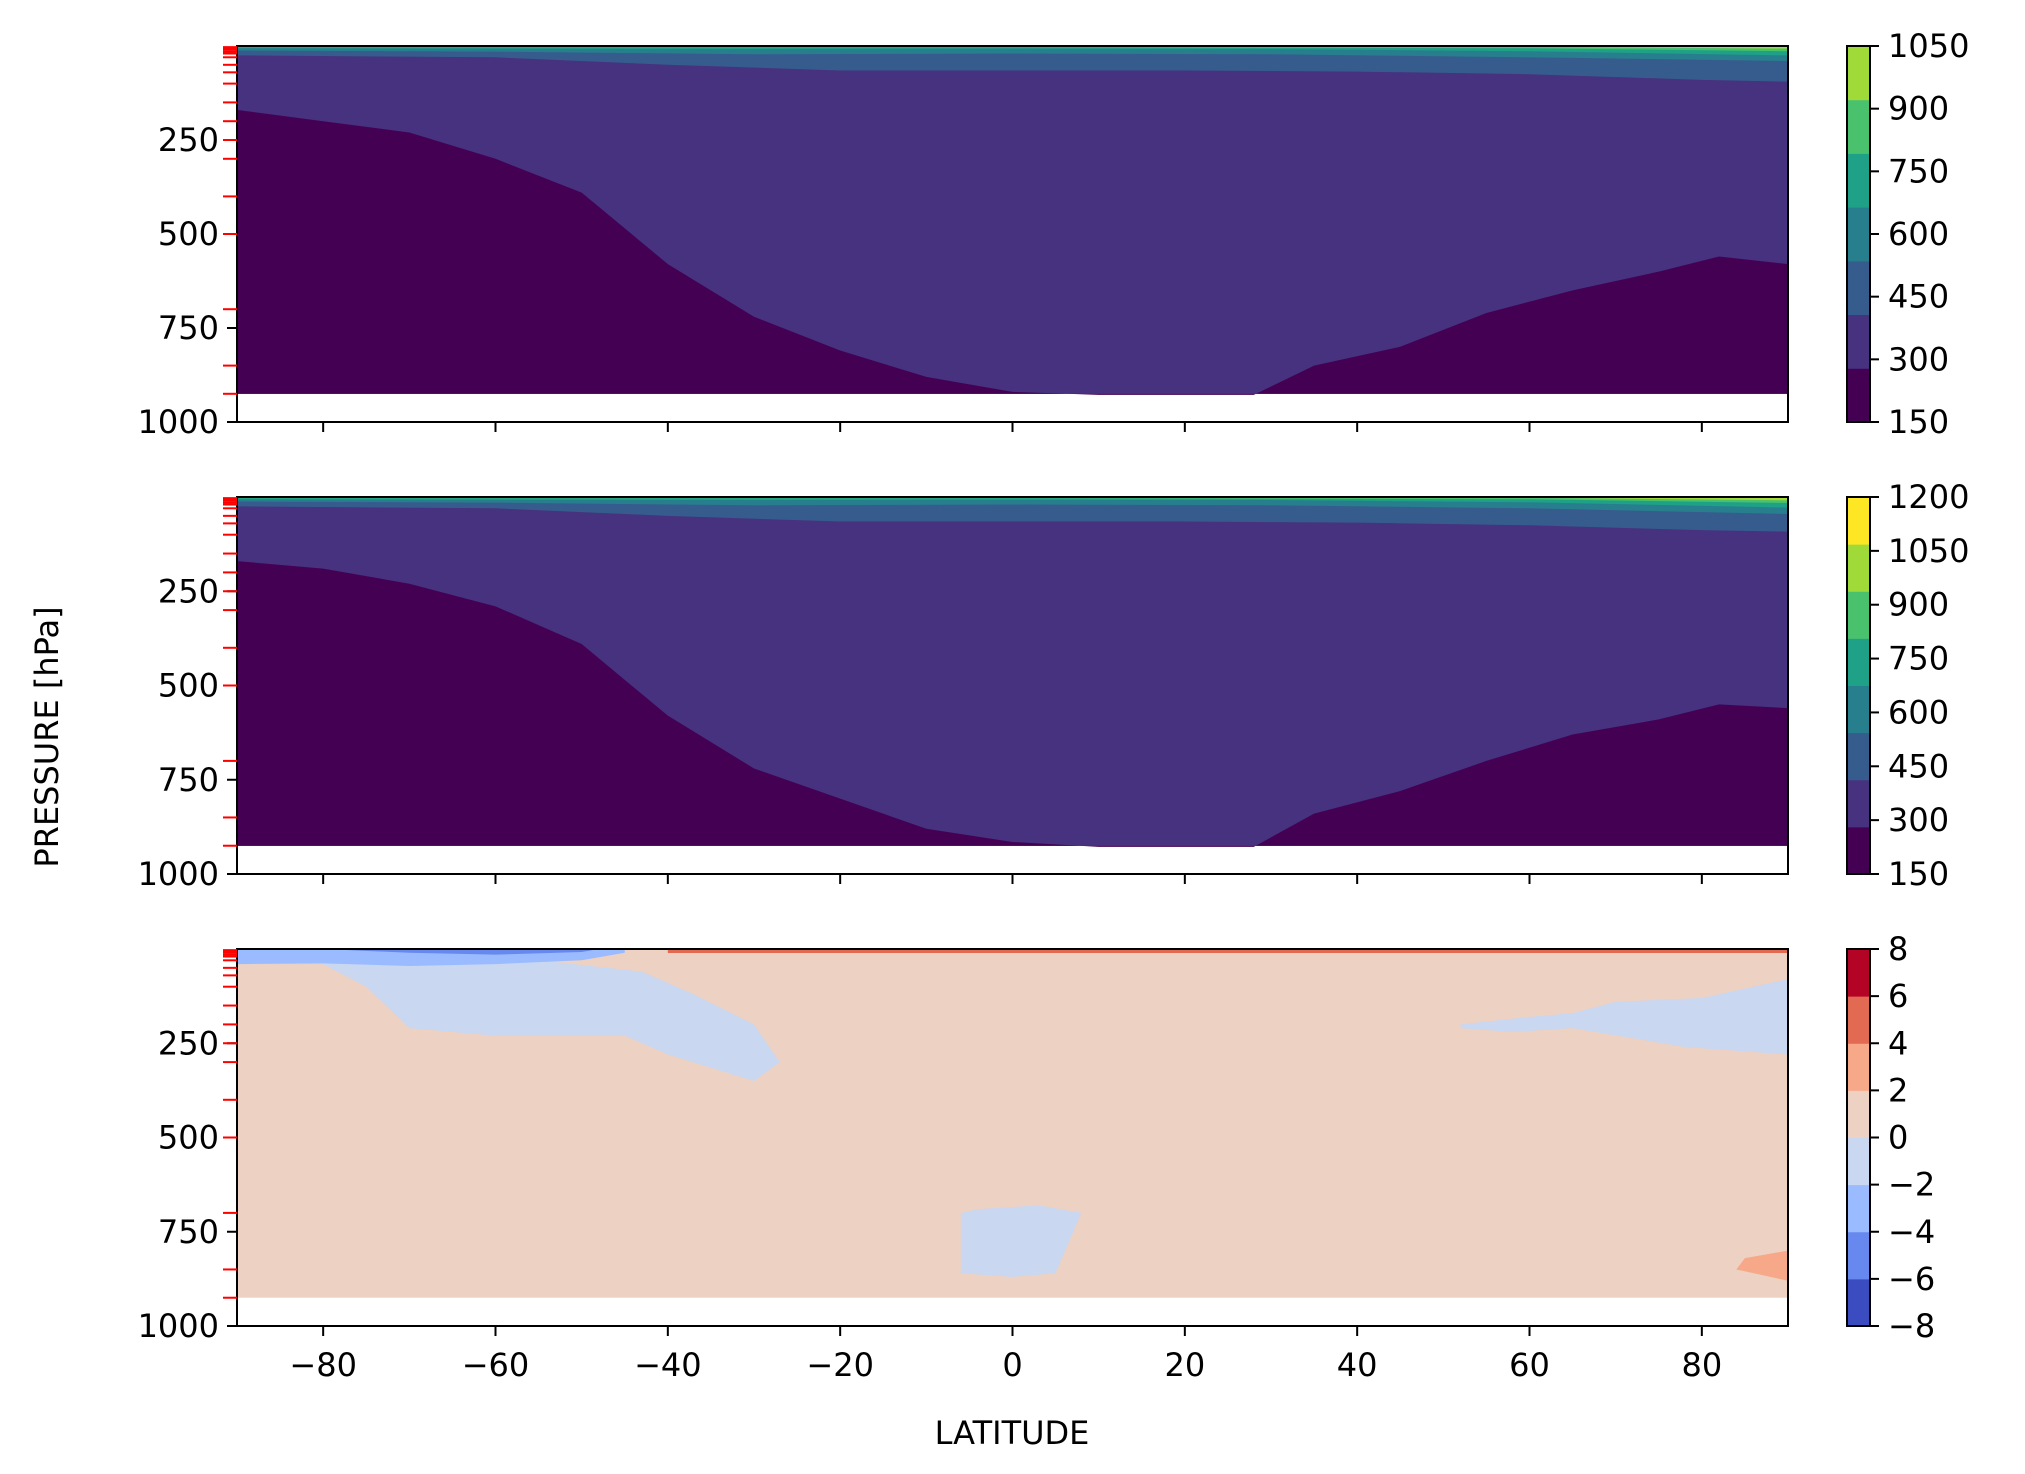 This screenshot has width=2025, height=1474. I want to click on x-tick-label: −60, so click(496, 1365).